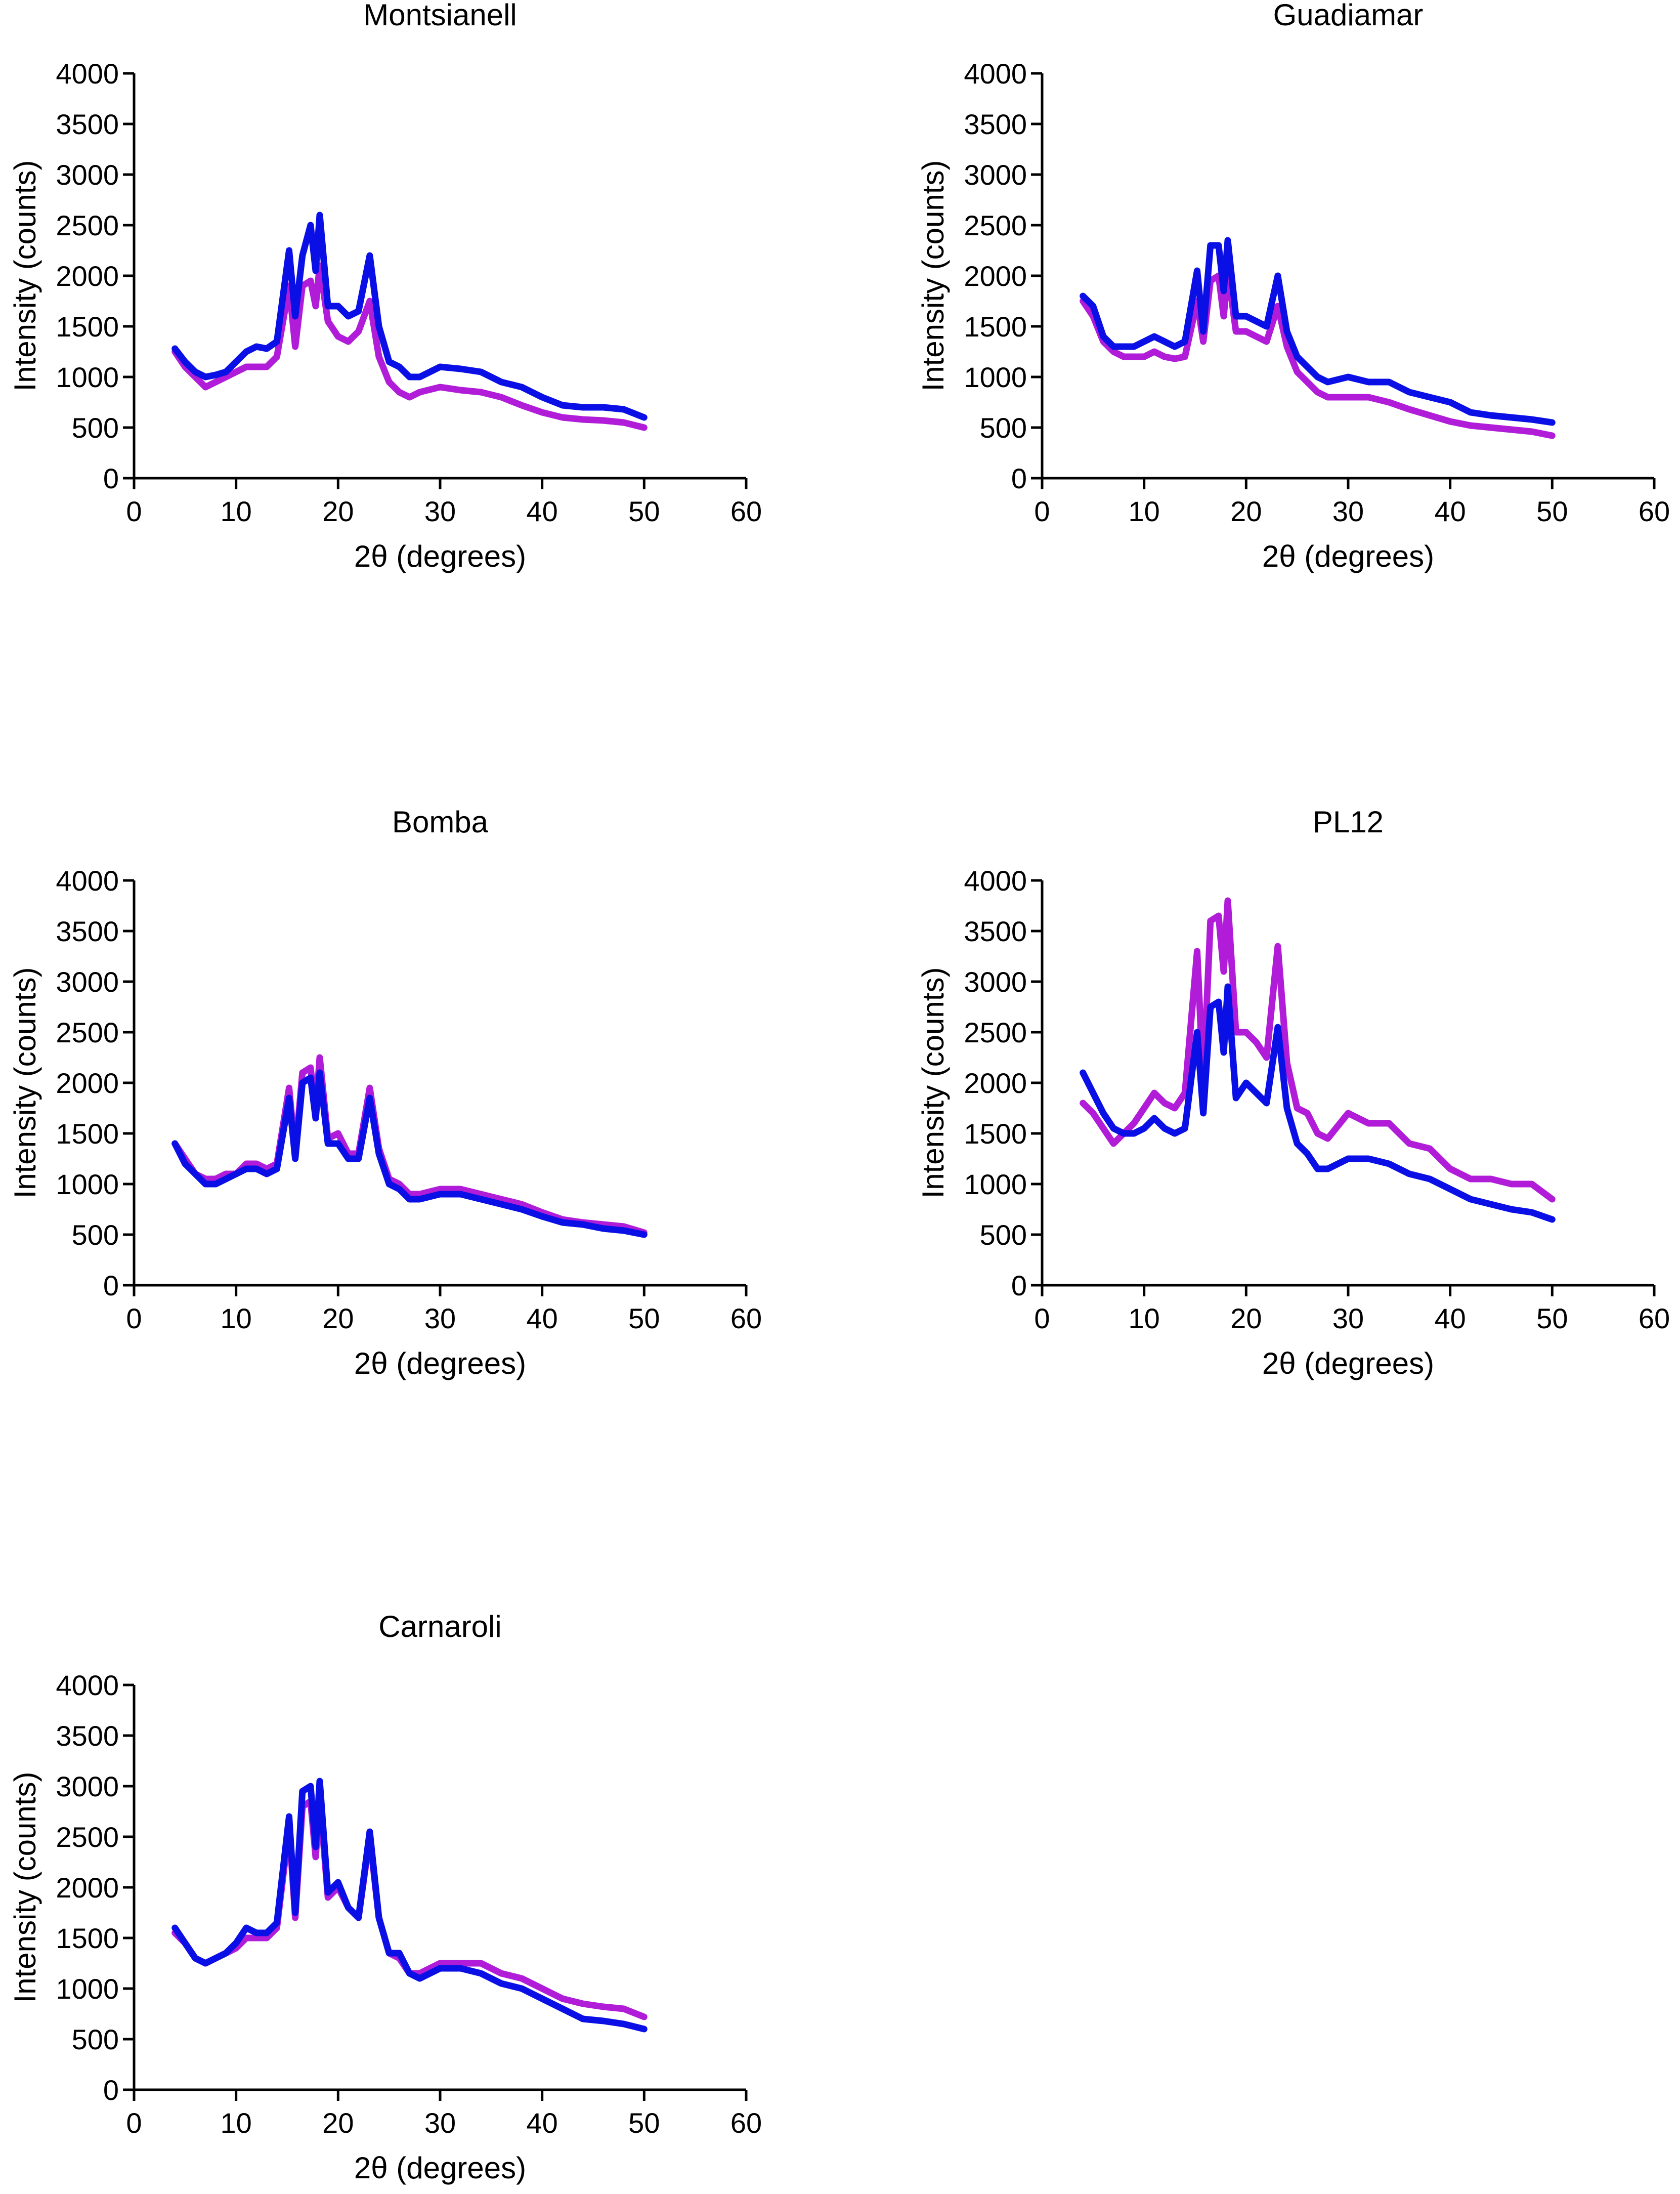 Image resolution: width=1680 pixels, height=2194 pixels. I want to click on chart-title: Carnaroli, so click(440, 1626).